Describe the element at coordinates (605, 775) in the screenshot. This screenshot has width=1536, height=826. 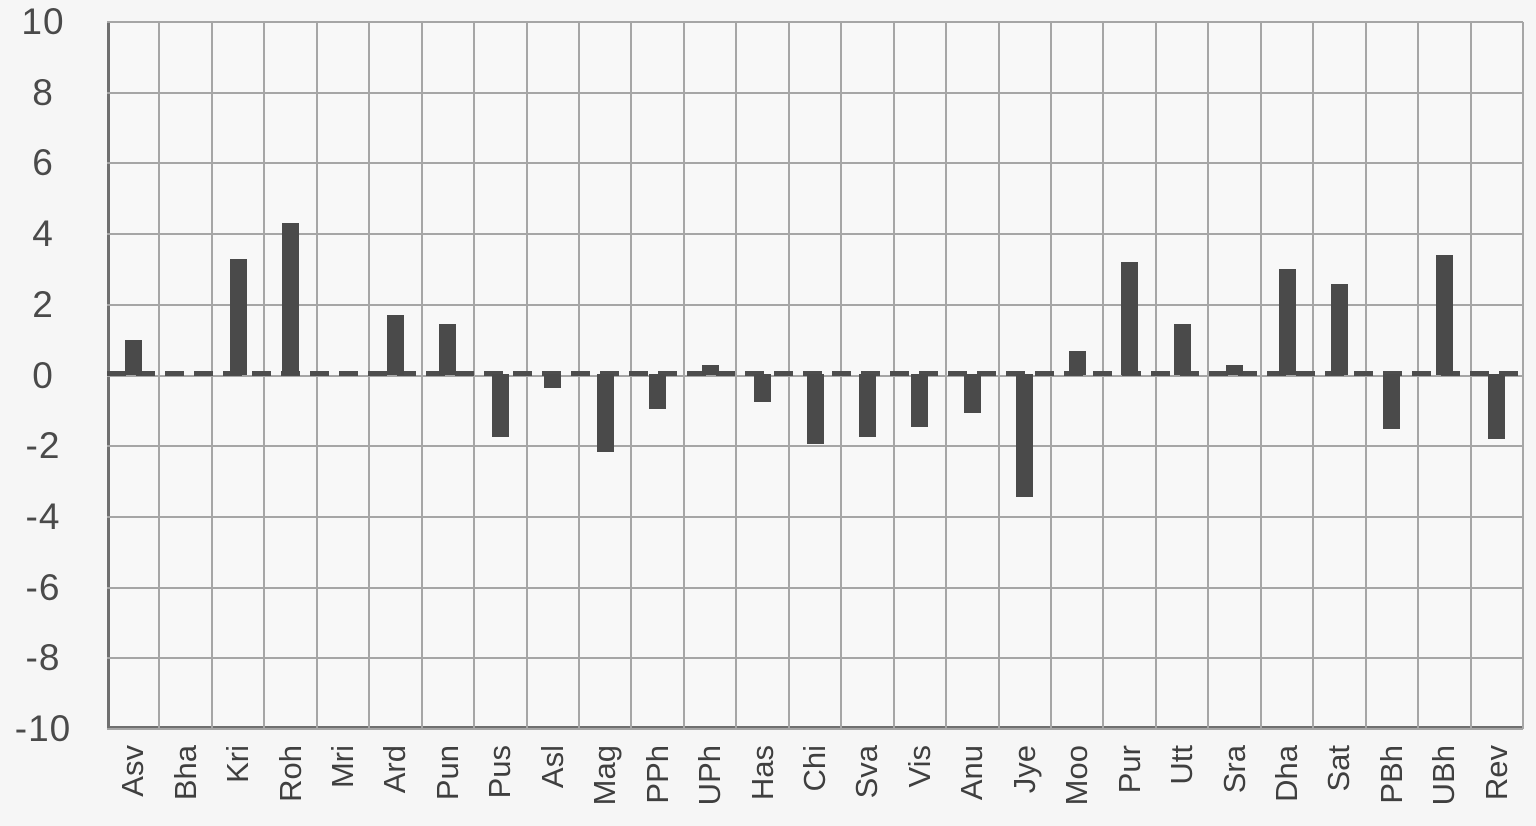
I see `x-category-label: Mag` at that location.